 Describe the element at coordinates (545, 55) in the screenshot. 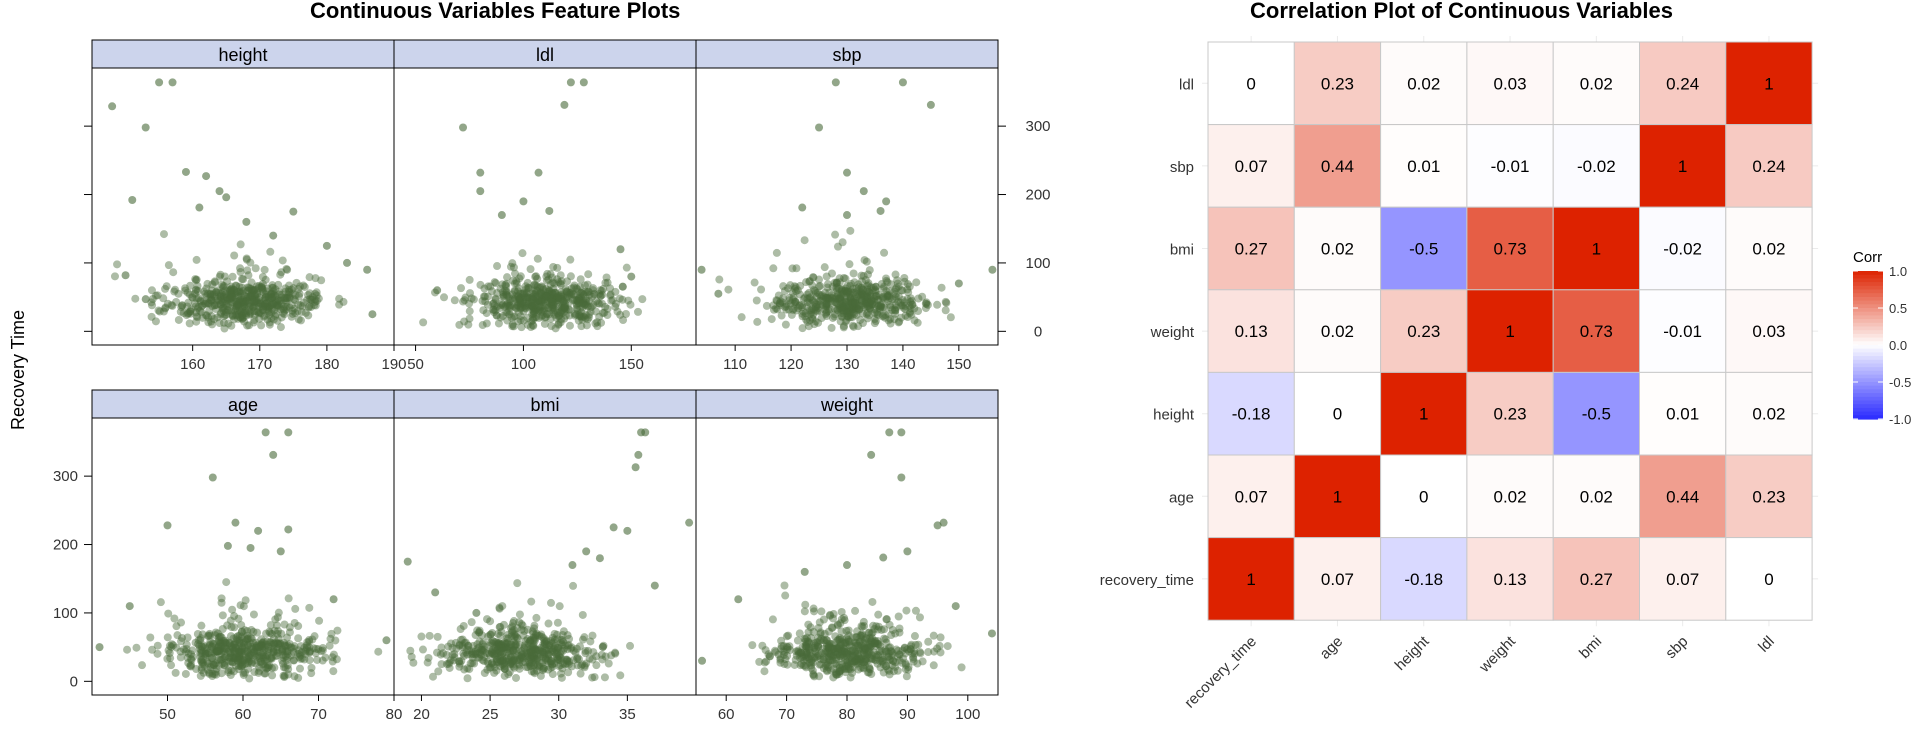

I see `panel-label-ldl: ldl` at that location.